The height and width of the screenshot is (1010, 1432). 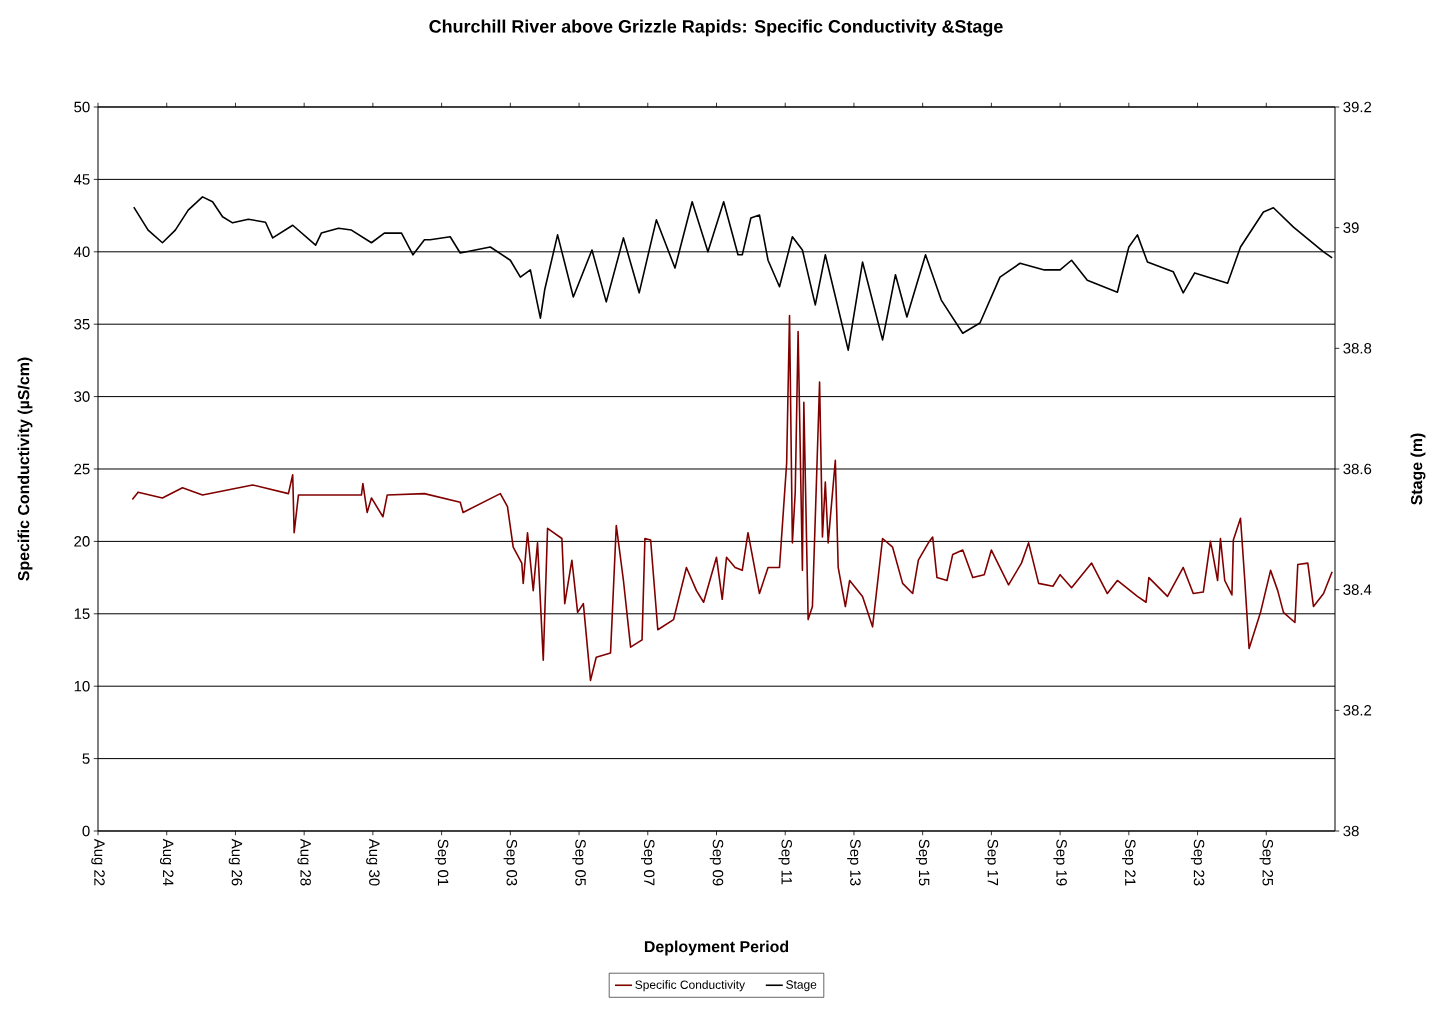 I want to click on x-tick-label: Sep 11, so click(x=785, y=862).